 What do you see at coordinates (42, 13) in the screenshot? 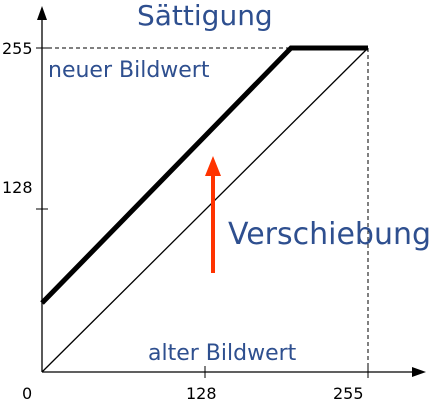
I see `y-axis-arrowhead` at bounding box center [42, 13].